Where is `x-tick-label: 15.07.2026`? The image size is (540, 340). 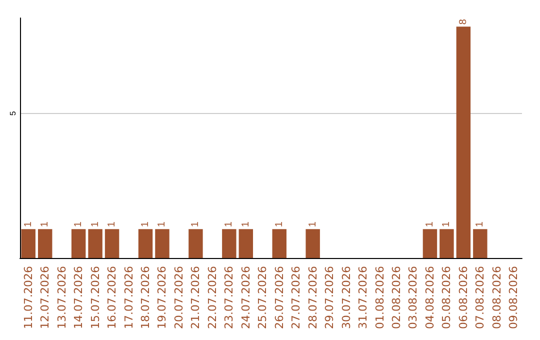 x-tick-label: 15.07.2026 is located at coordinates (95, 298).